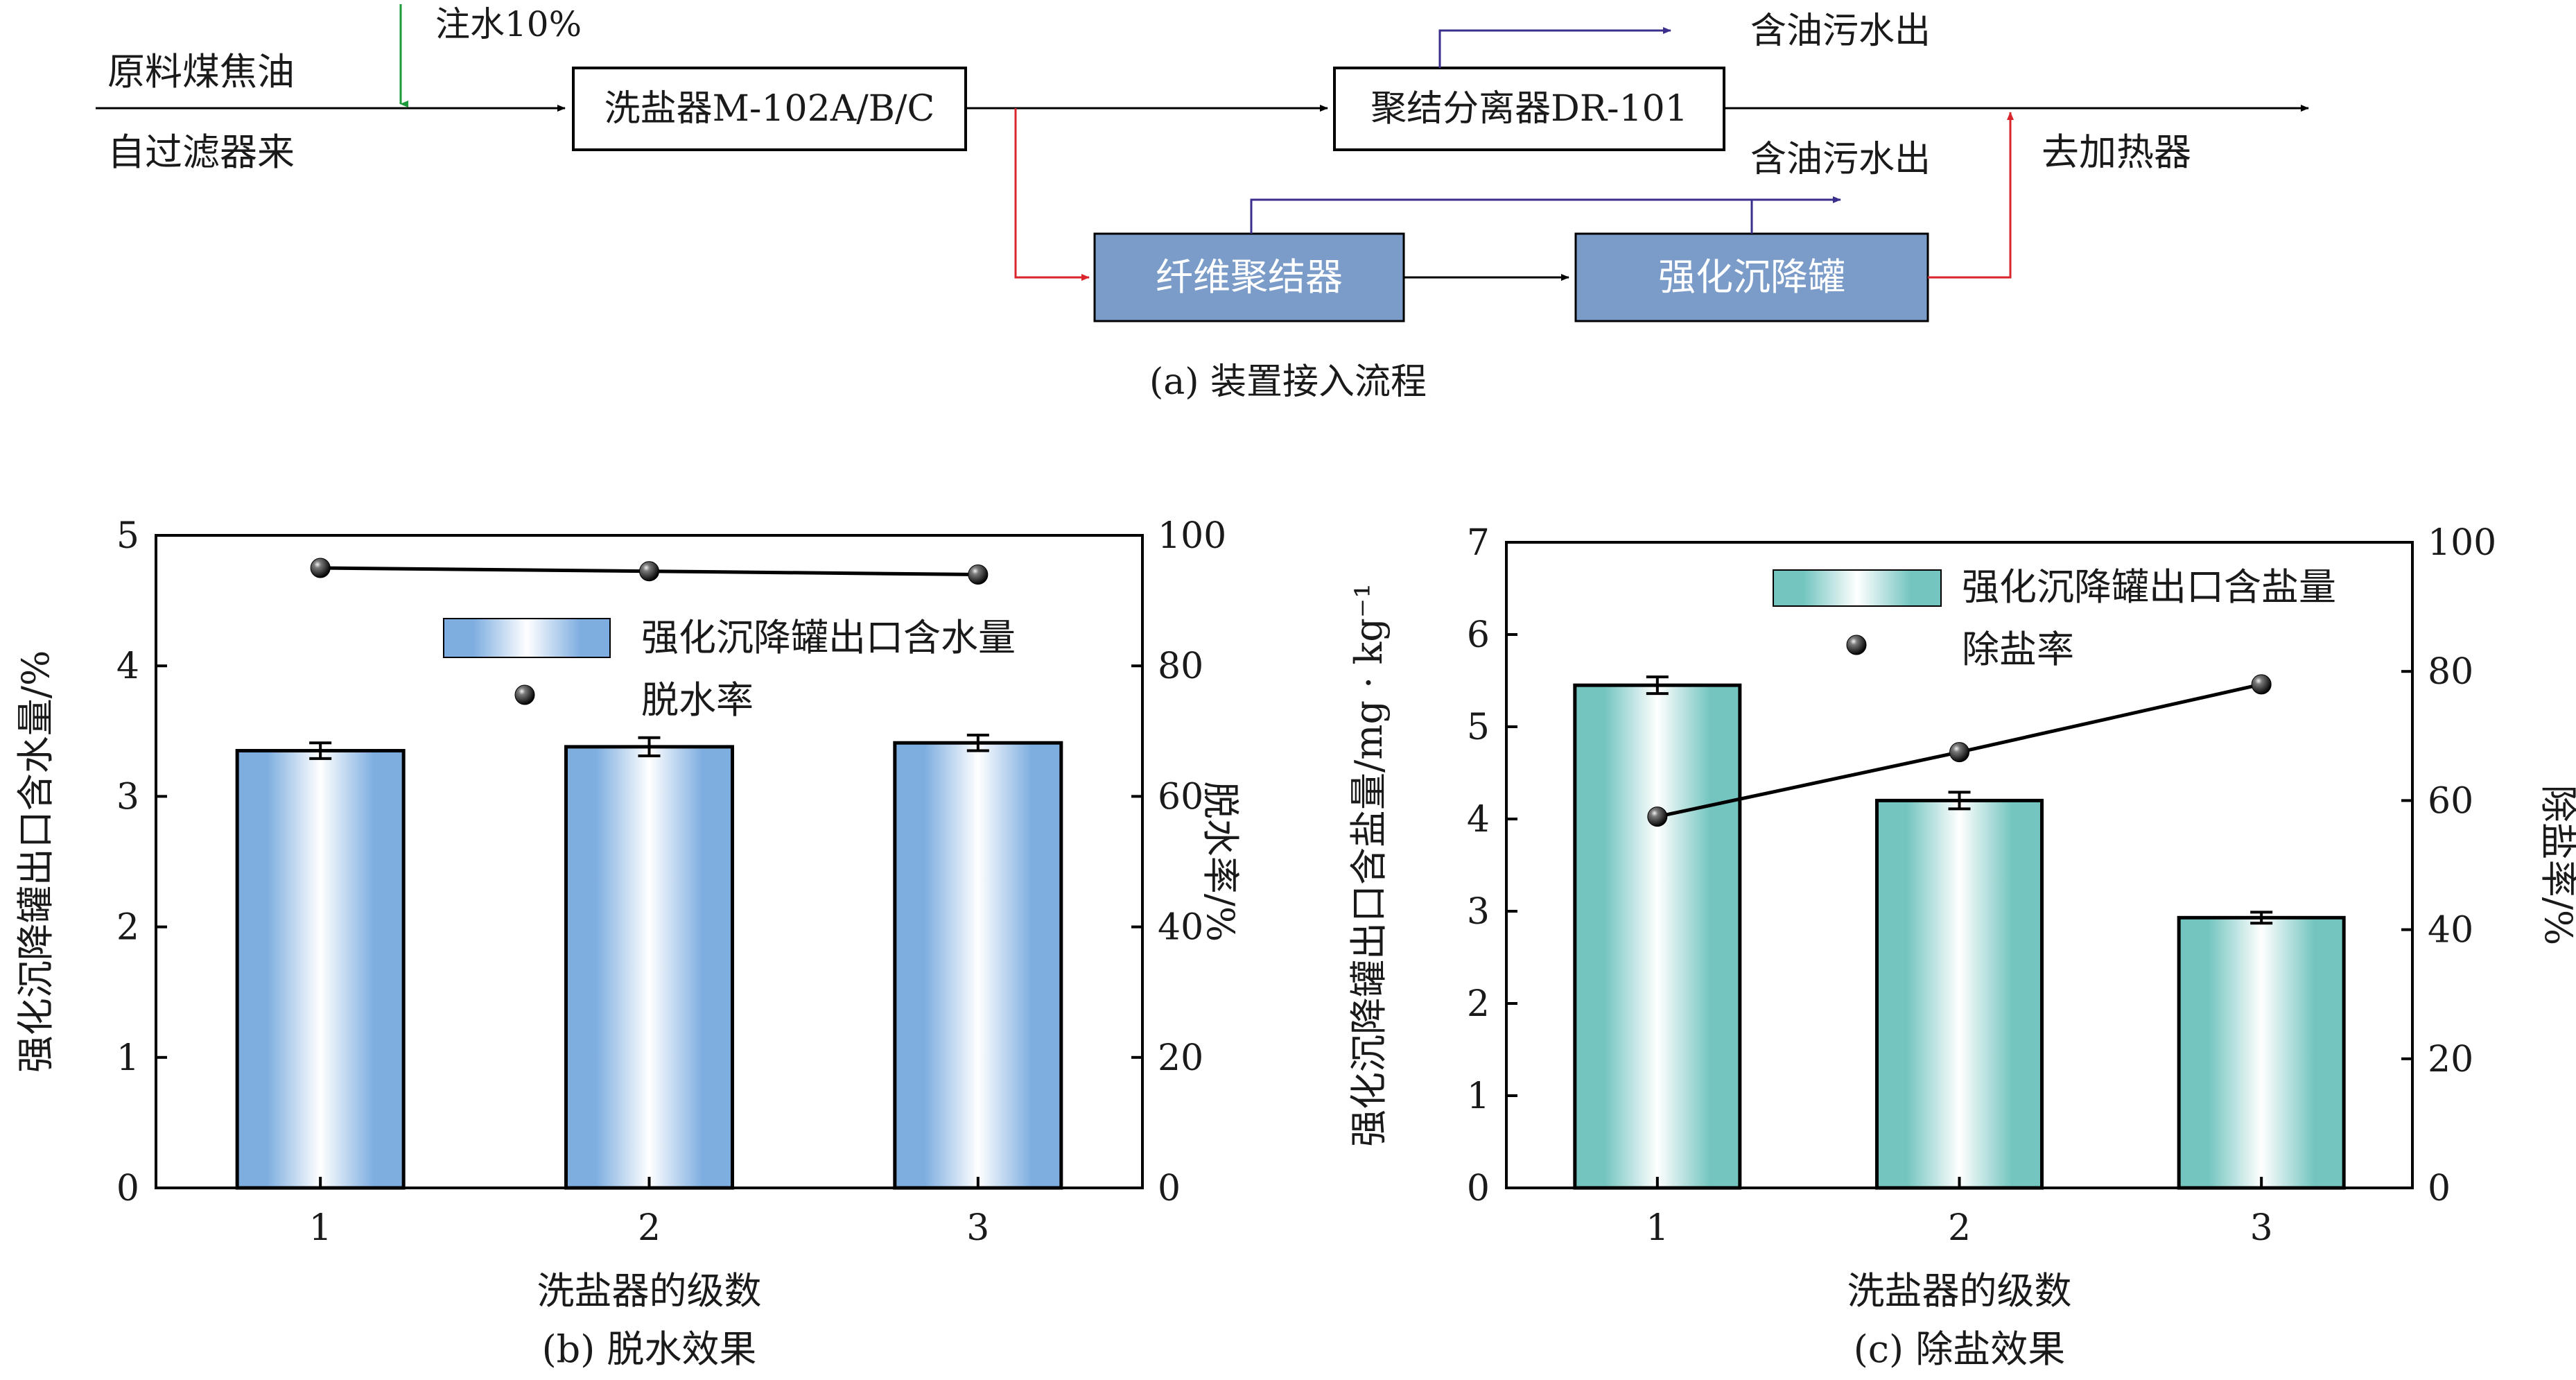 The width and height of the screenshot is (2576, 1380). What do you see at coordinates (1840, 159) in the screenshot?
I see `oily-water-label-2: 含油污水出` at bounding box center [1840, 159].